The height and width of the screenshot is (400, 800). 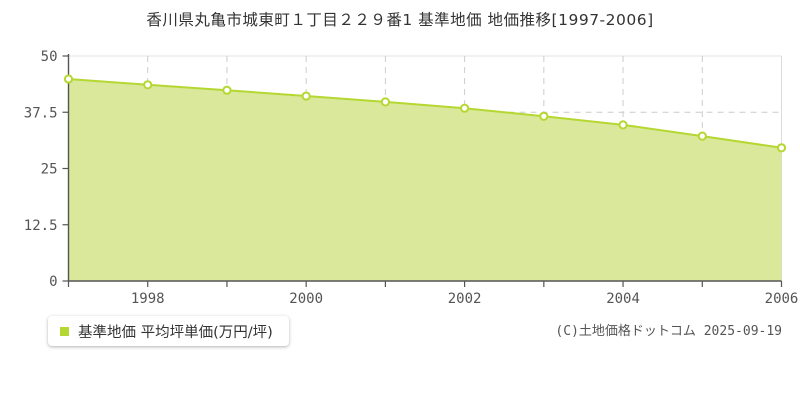 What do you see at coordinates (64, 331) in the screenshot?
I see `legend-swatch-icon` at bounding box center [64, 331].